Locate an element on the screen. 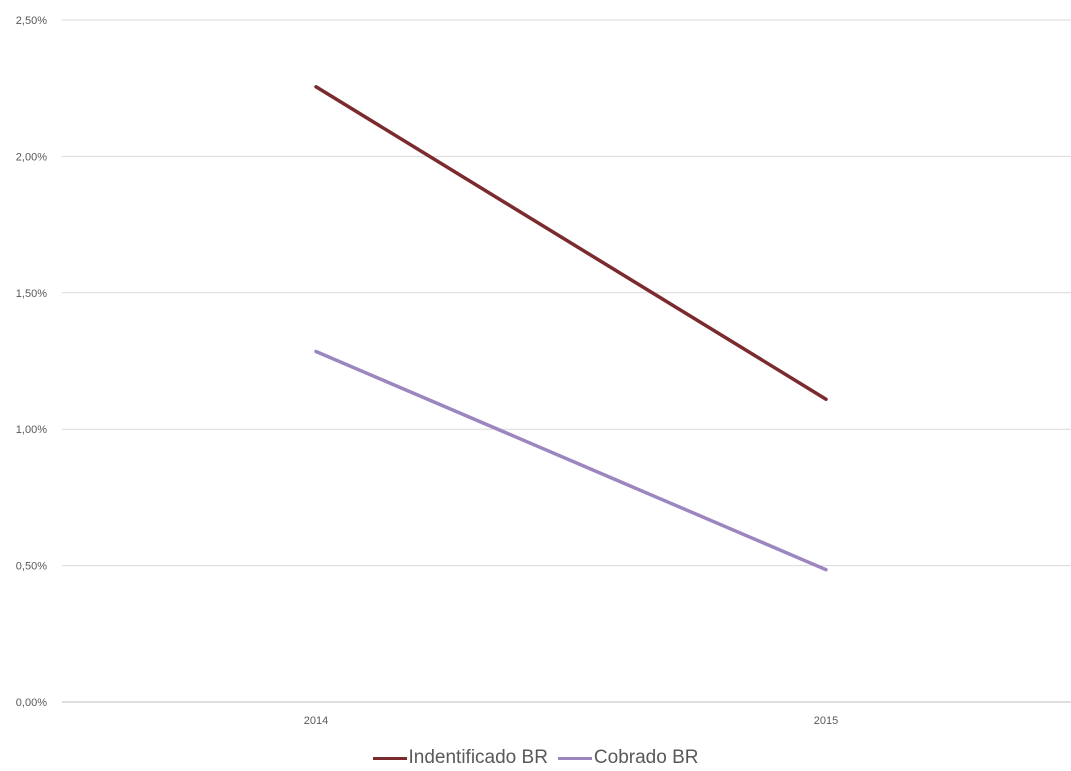  legend-label-cobrado: Cobrado BR is located at coordinates (646, 757).